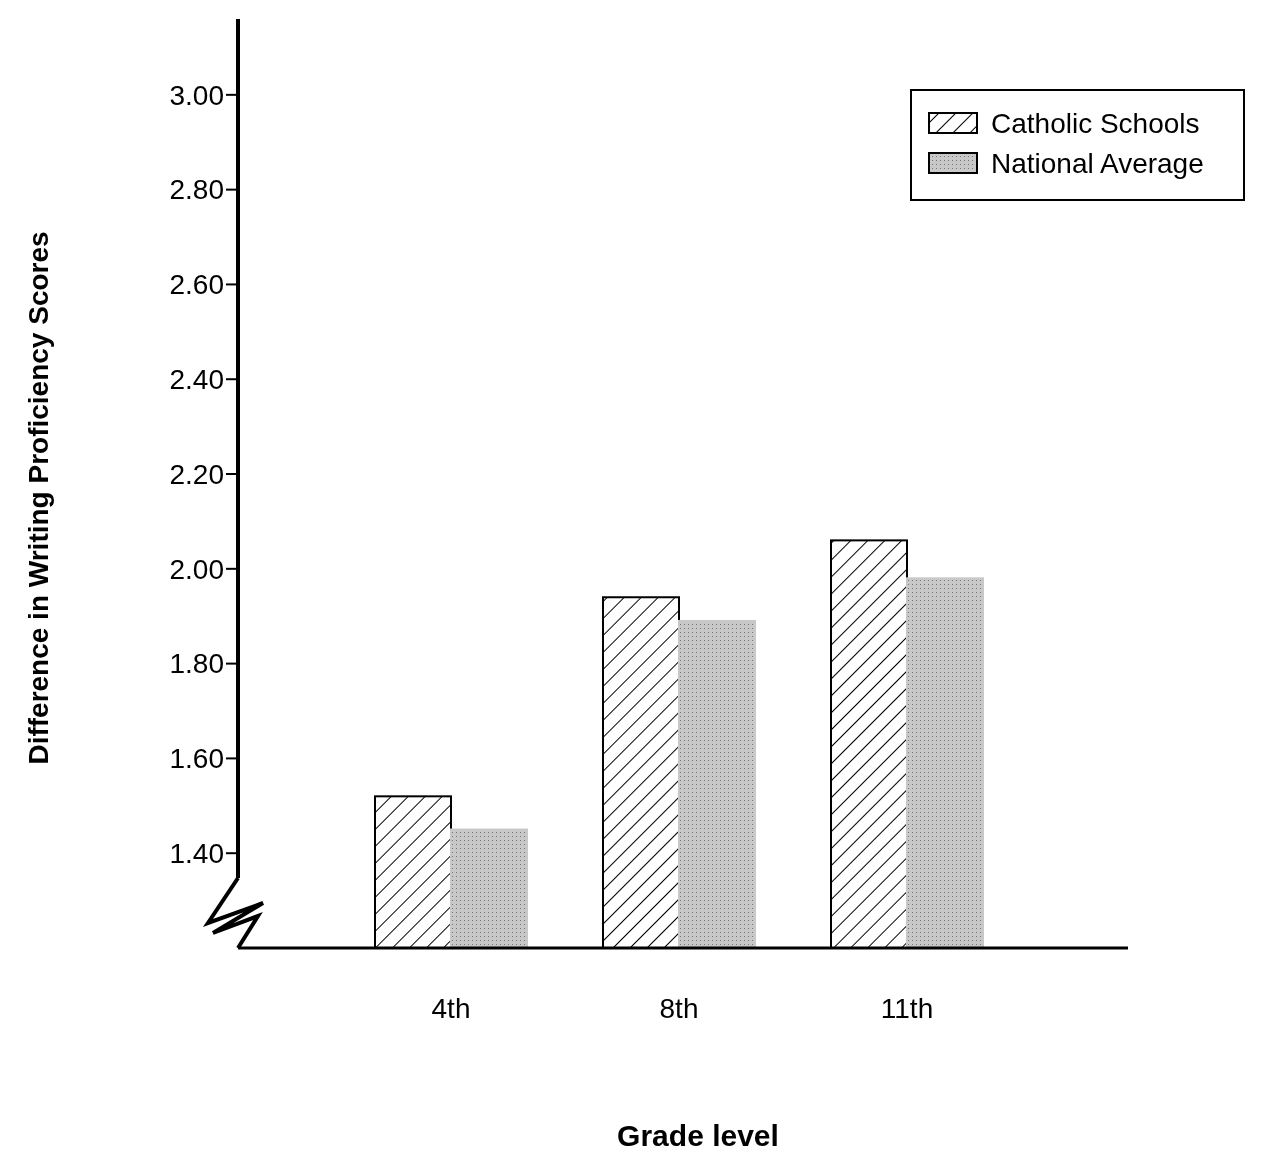 This screenshot has height=1155, width=1268. What do you see at coordinates (38, 498) in the screenshot?
I see `y-axis-title: Difference in Writing Proficiency Scores` at bounding box center [38, 498].